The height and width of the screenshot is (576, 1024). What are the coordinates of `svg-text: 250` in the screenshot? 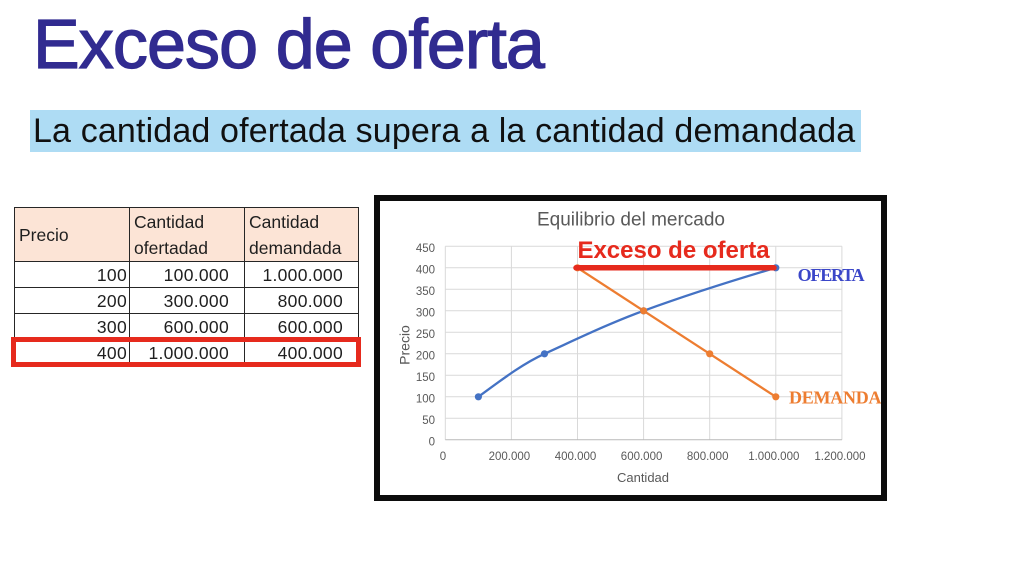 It's located at (425, 335).